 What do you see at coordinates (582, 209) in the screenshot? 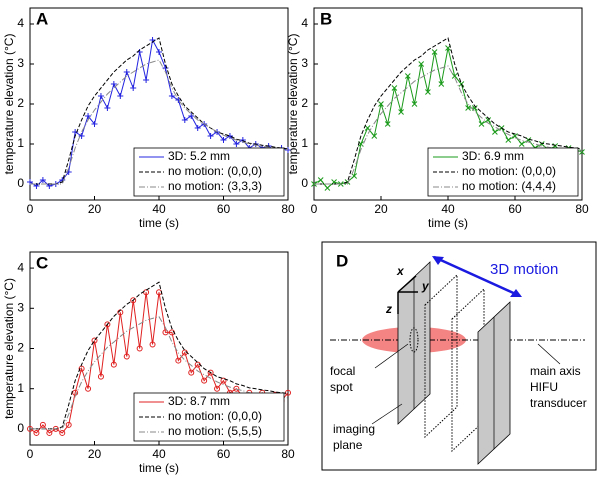
I see `x-tick-label: 80` at bounding box center [582, 209].